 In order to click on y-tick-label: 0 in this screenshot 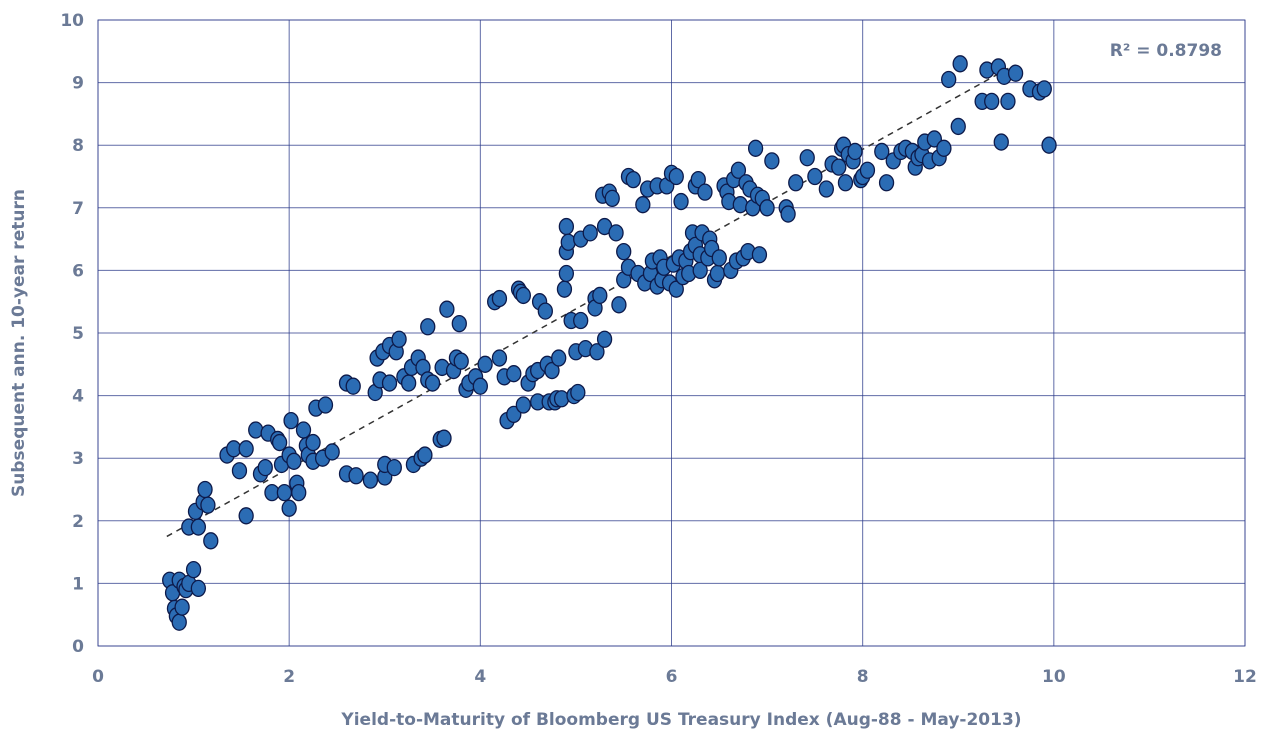, I will do `click(78, 647)`.